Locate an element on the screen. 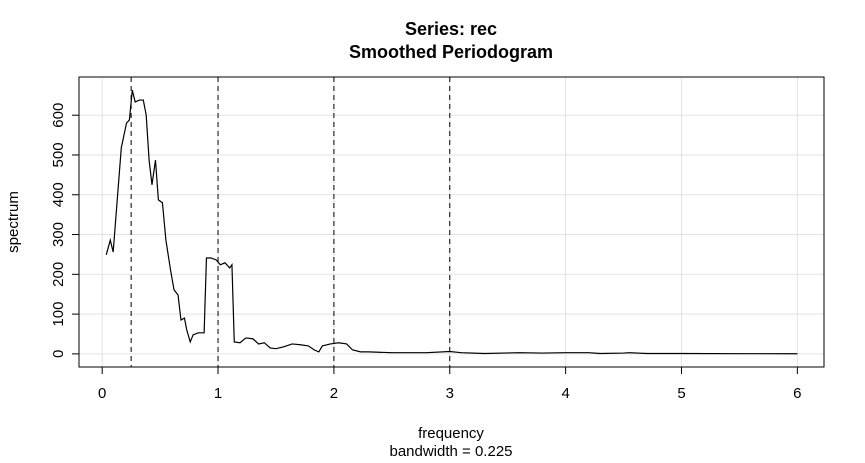  y-tick-label: 300 is located at coordinates (58, 234).